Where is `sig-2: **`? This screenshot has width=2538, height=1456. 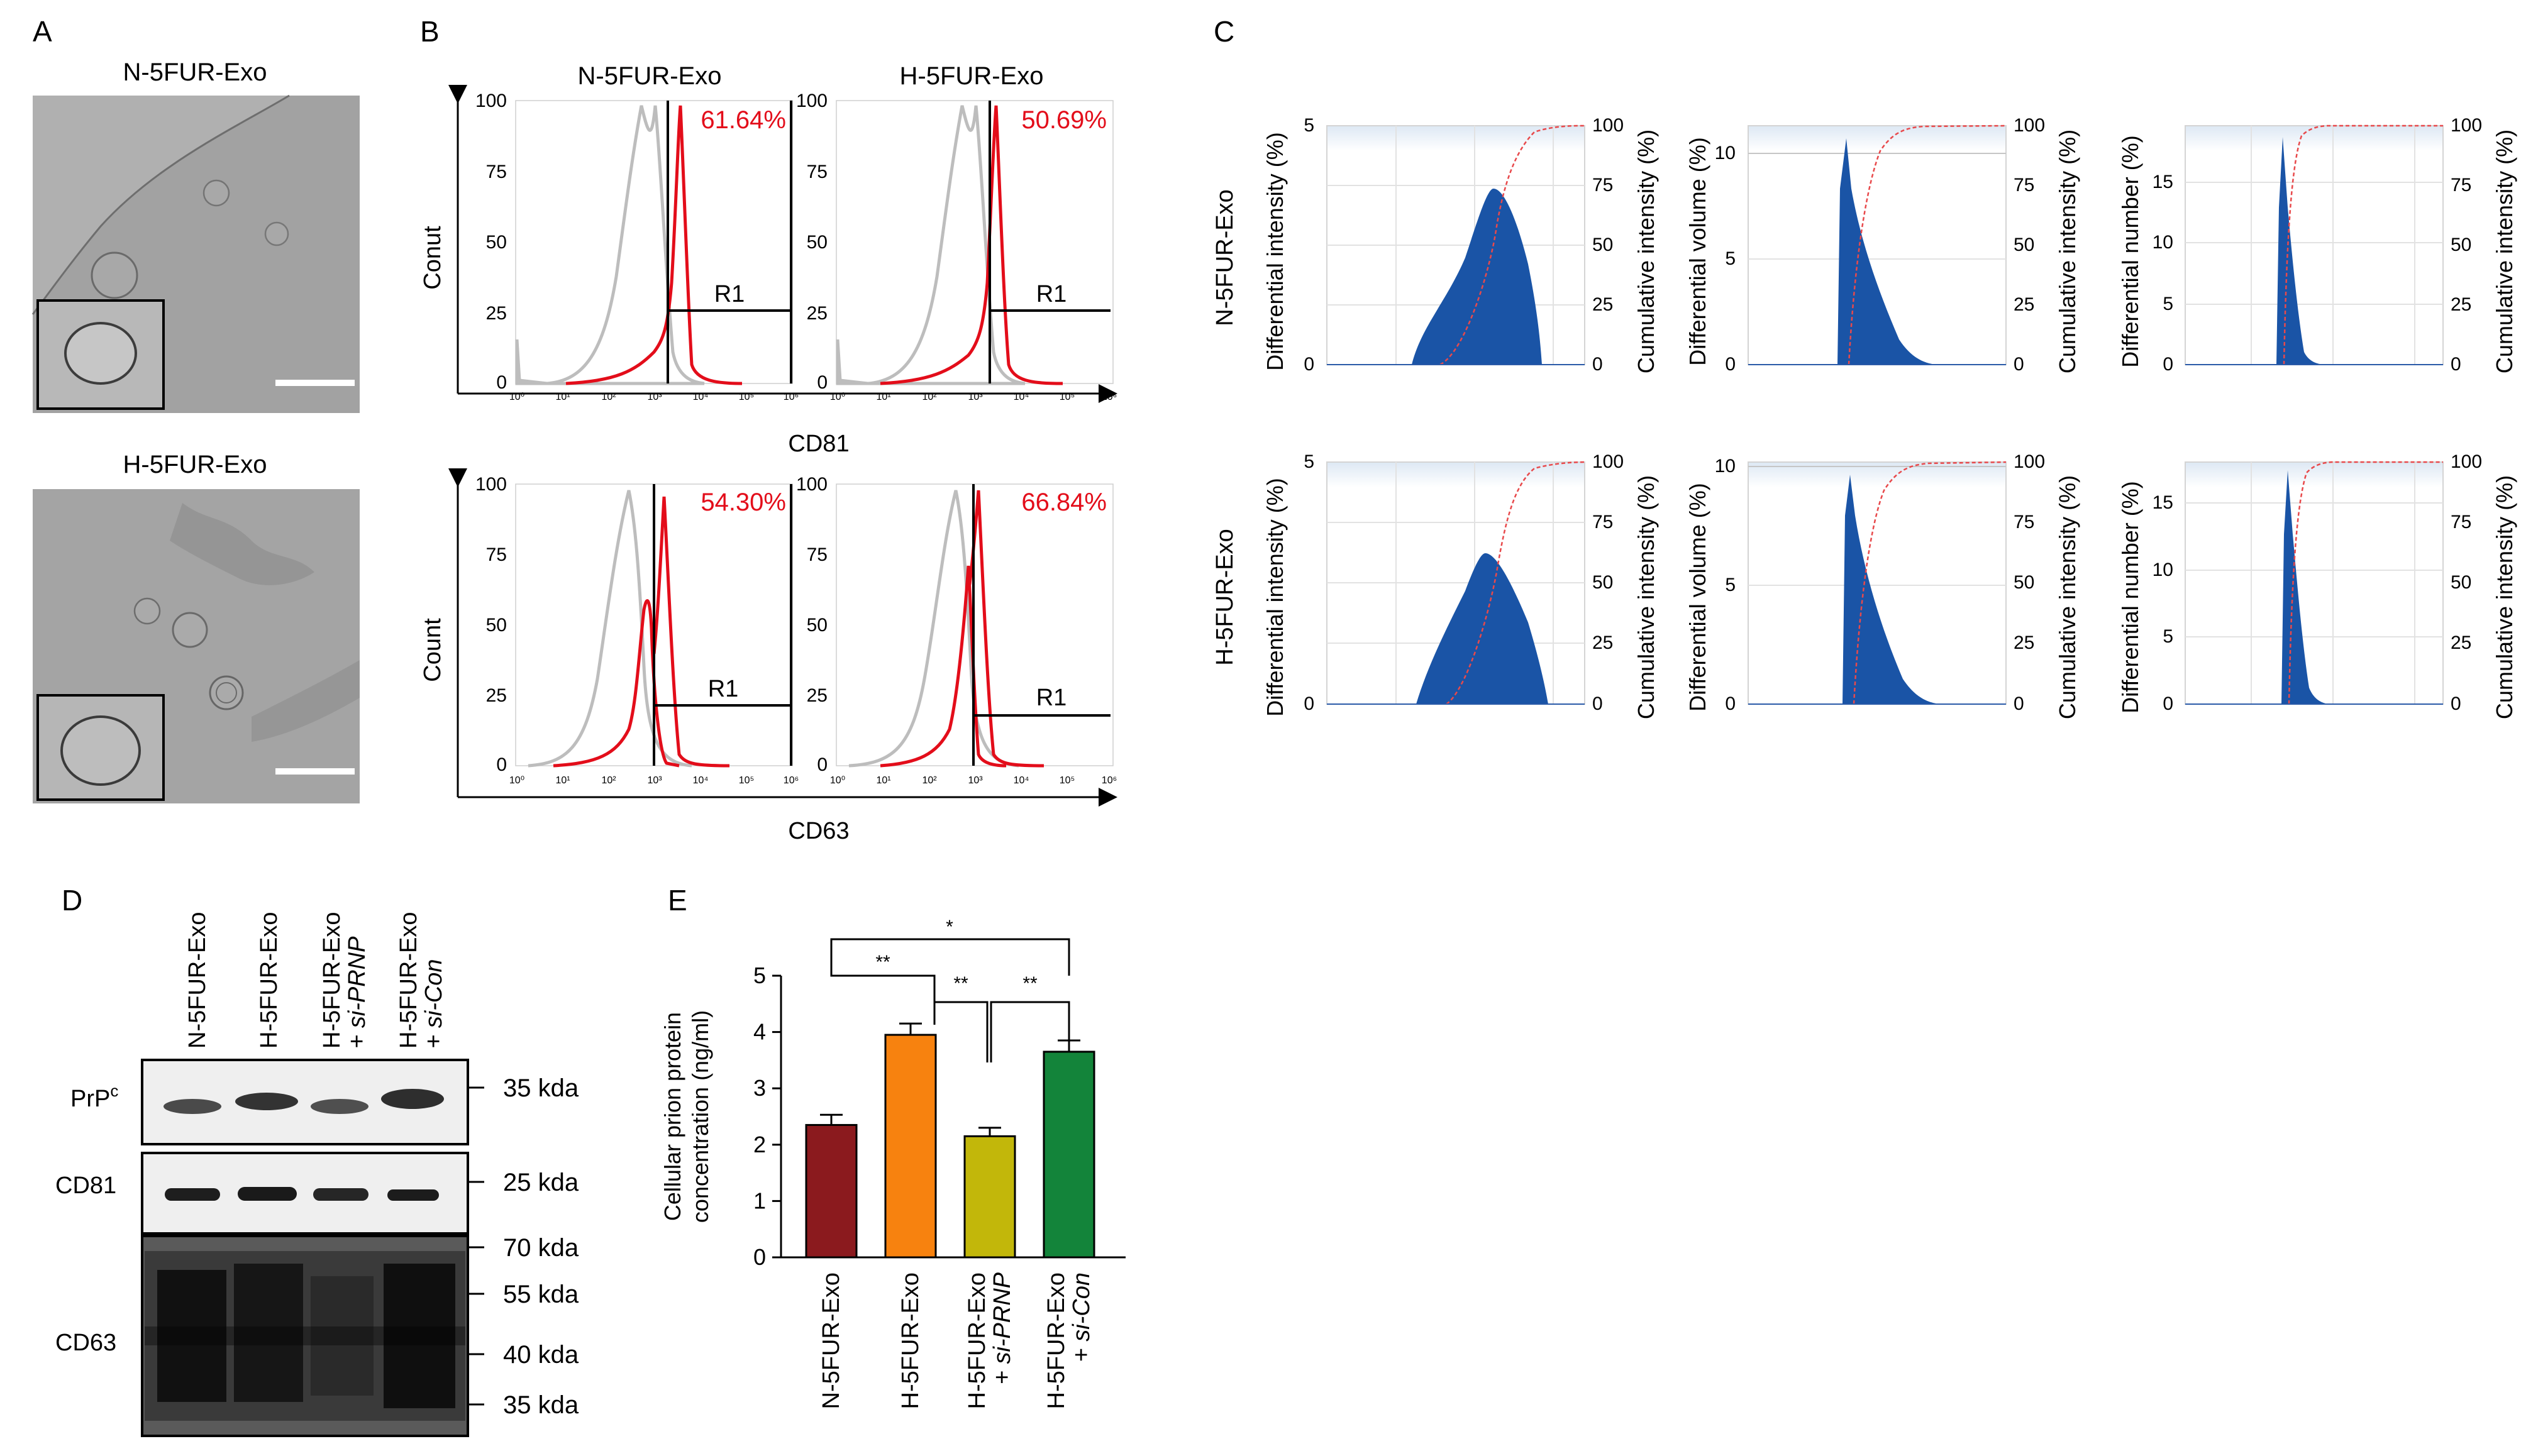 sig-2: ** is located at coordinates (961, 983).